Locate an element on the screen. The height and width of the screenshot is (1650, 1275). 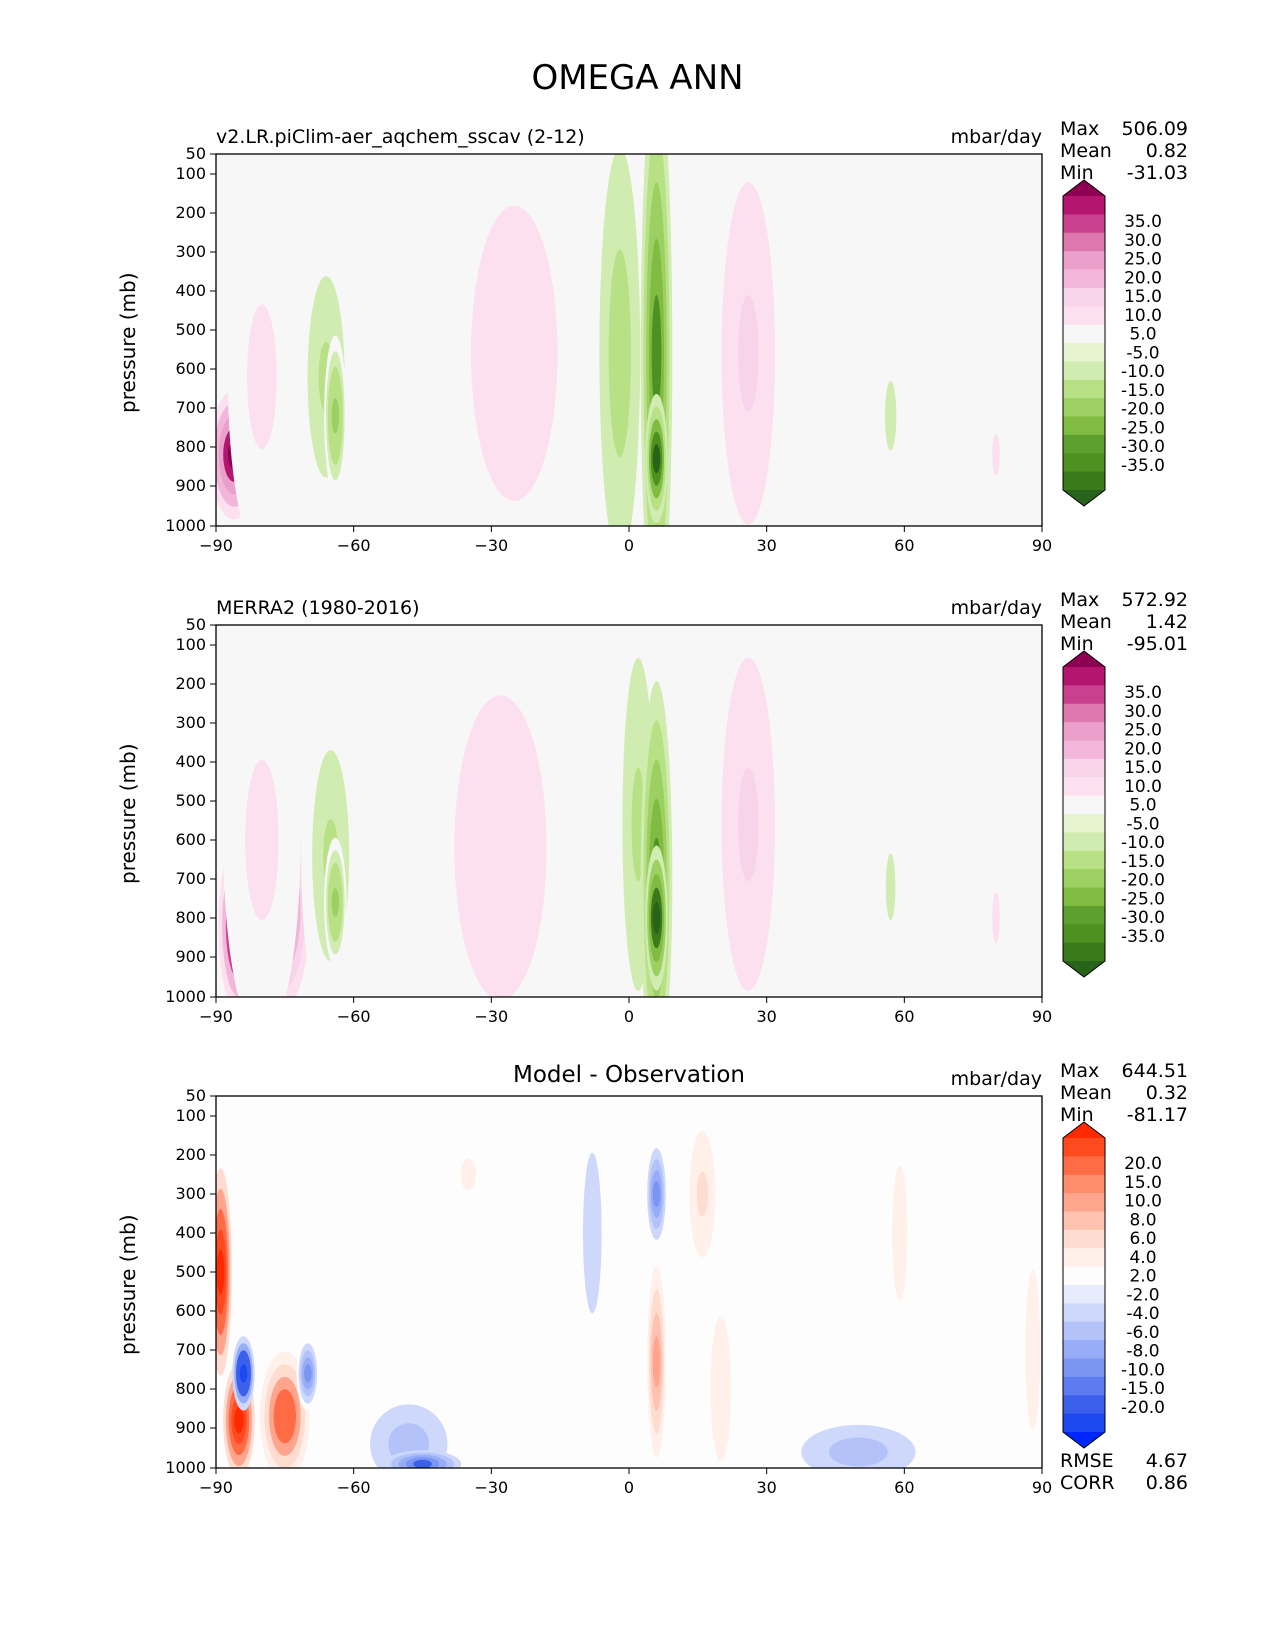
x-tick-label: −30 is located at coordinates (491, 1487).